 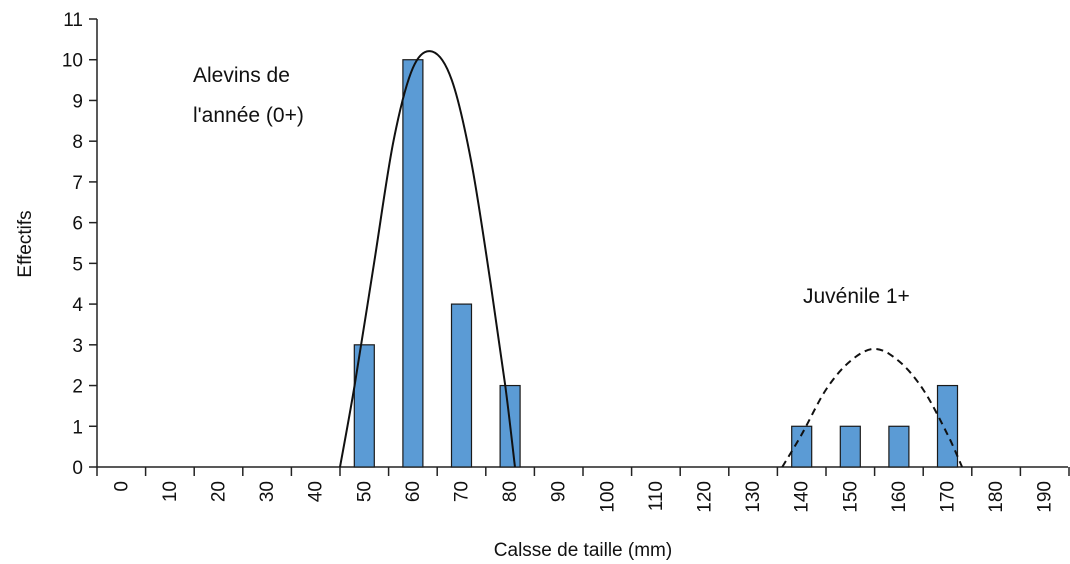 What do you see at coordinates (77, 101) in the screenshot?
I see `y-tick-label: 9` at bounding box center [77, 101].